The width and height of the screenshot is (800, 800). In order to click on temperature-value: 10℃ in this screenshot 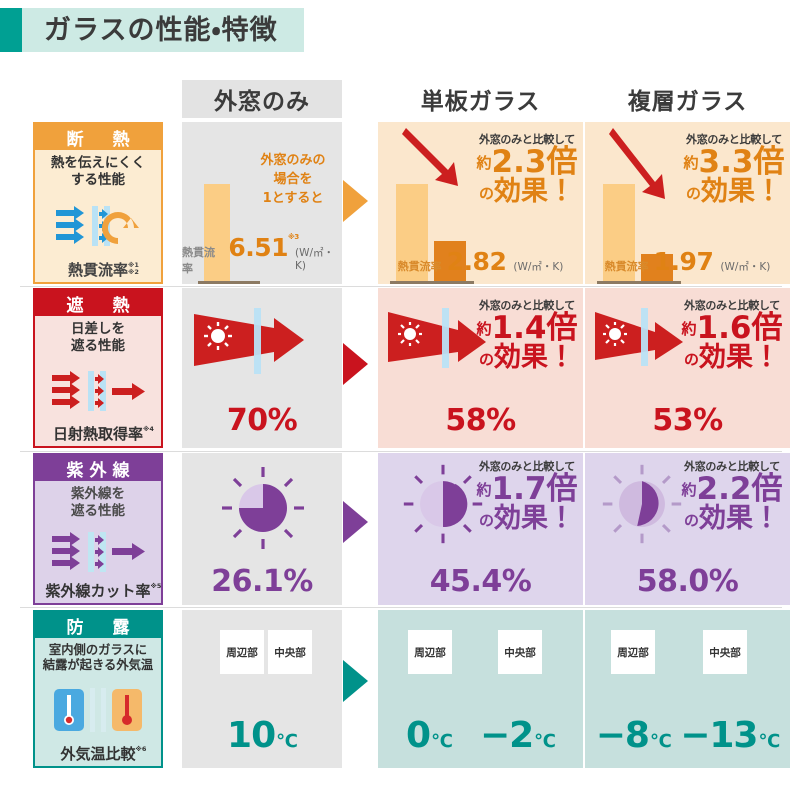, I will do `click(262, 735)`.